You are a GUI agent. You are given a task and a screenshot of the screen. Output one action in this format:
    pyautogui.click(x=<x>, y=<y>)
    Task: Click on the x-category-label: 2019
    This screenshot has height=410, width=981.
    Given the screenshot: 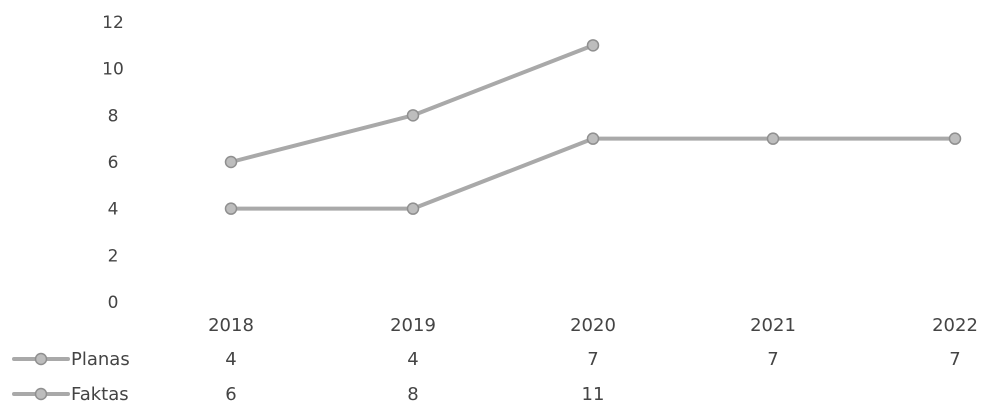 What is the action you would take?
    pyautogui.click(x=413, y=325)
    